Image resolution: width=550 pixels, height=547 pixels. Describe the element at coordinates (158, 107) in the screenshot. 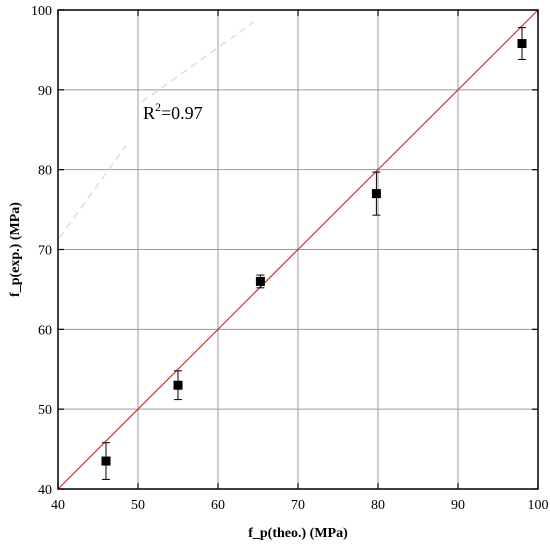

I see `r-squared-superscript: 2` at that location.